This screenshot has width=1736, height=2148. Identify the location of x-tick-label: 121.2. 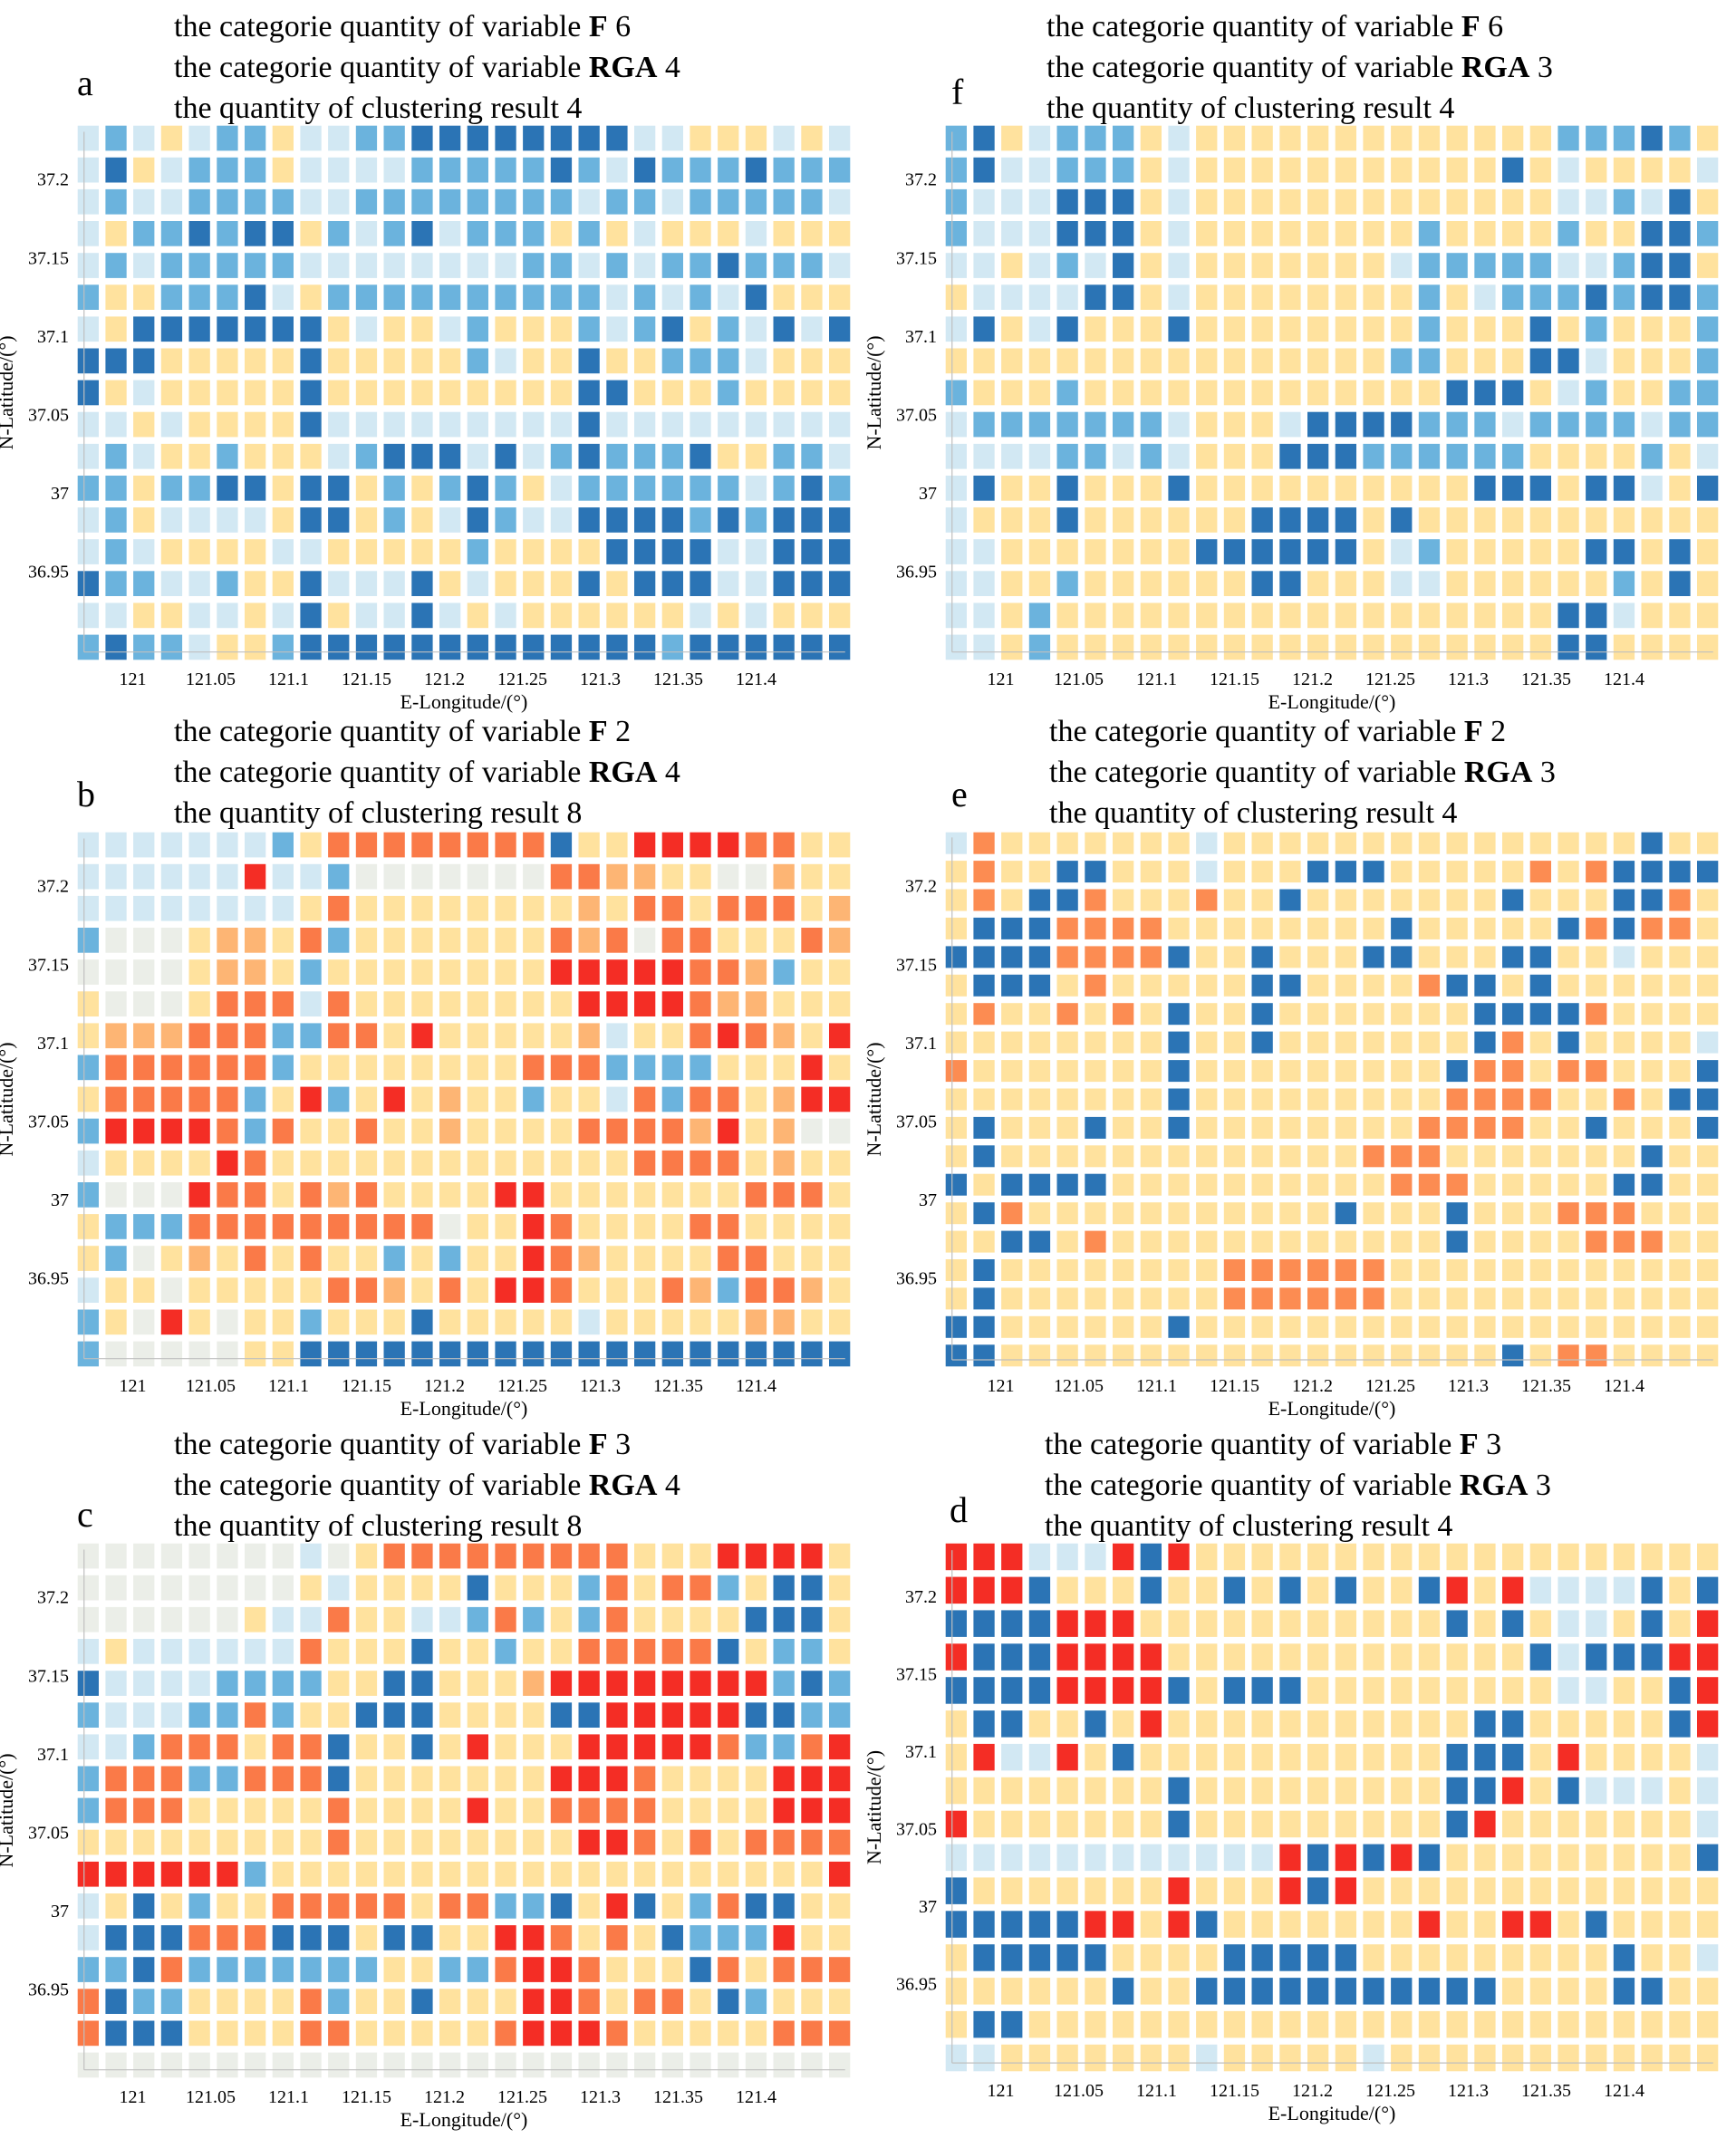
(444, 679).